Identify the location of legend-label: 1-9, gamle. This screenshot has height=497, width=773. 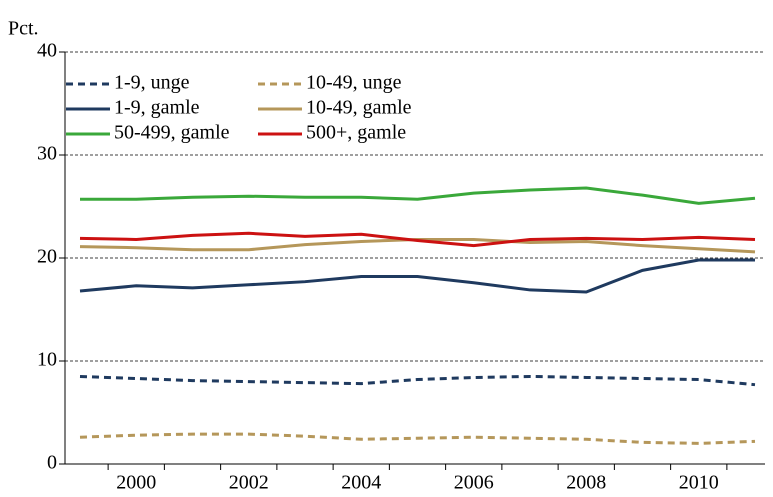
(157, 108).